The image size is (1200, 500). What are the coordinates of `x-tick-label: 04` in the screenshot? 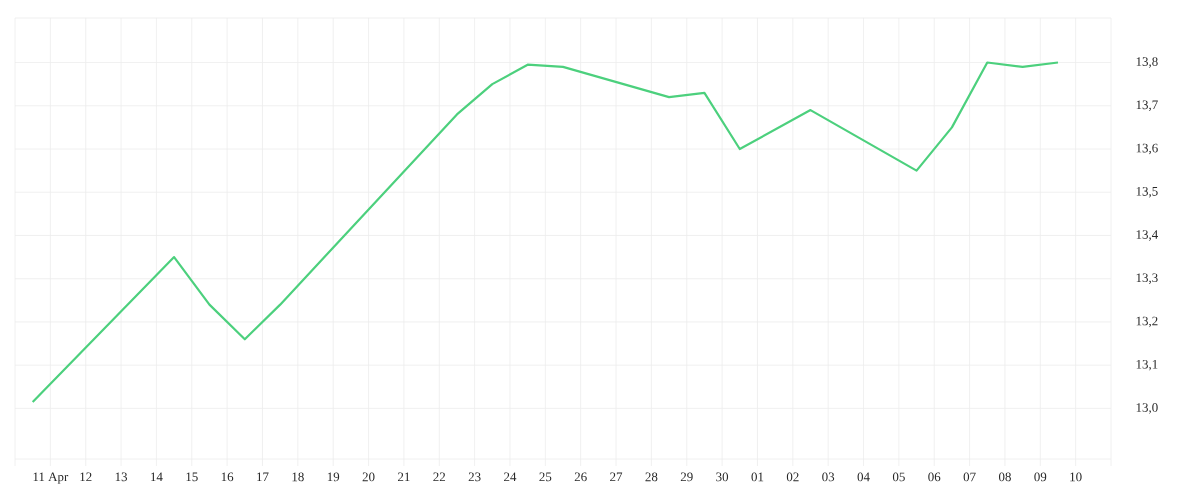 It's located at (863, 477).